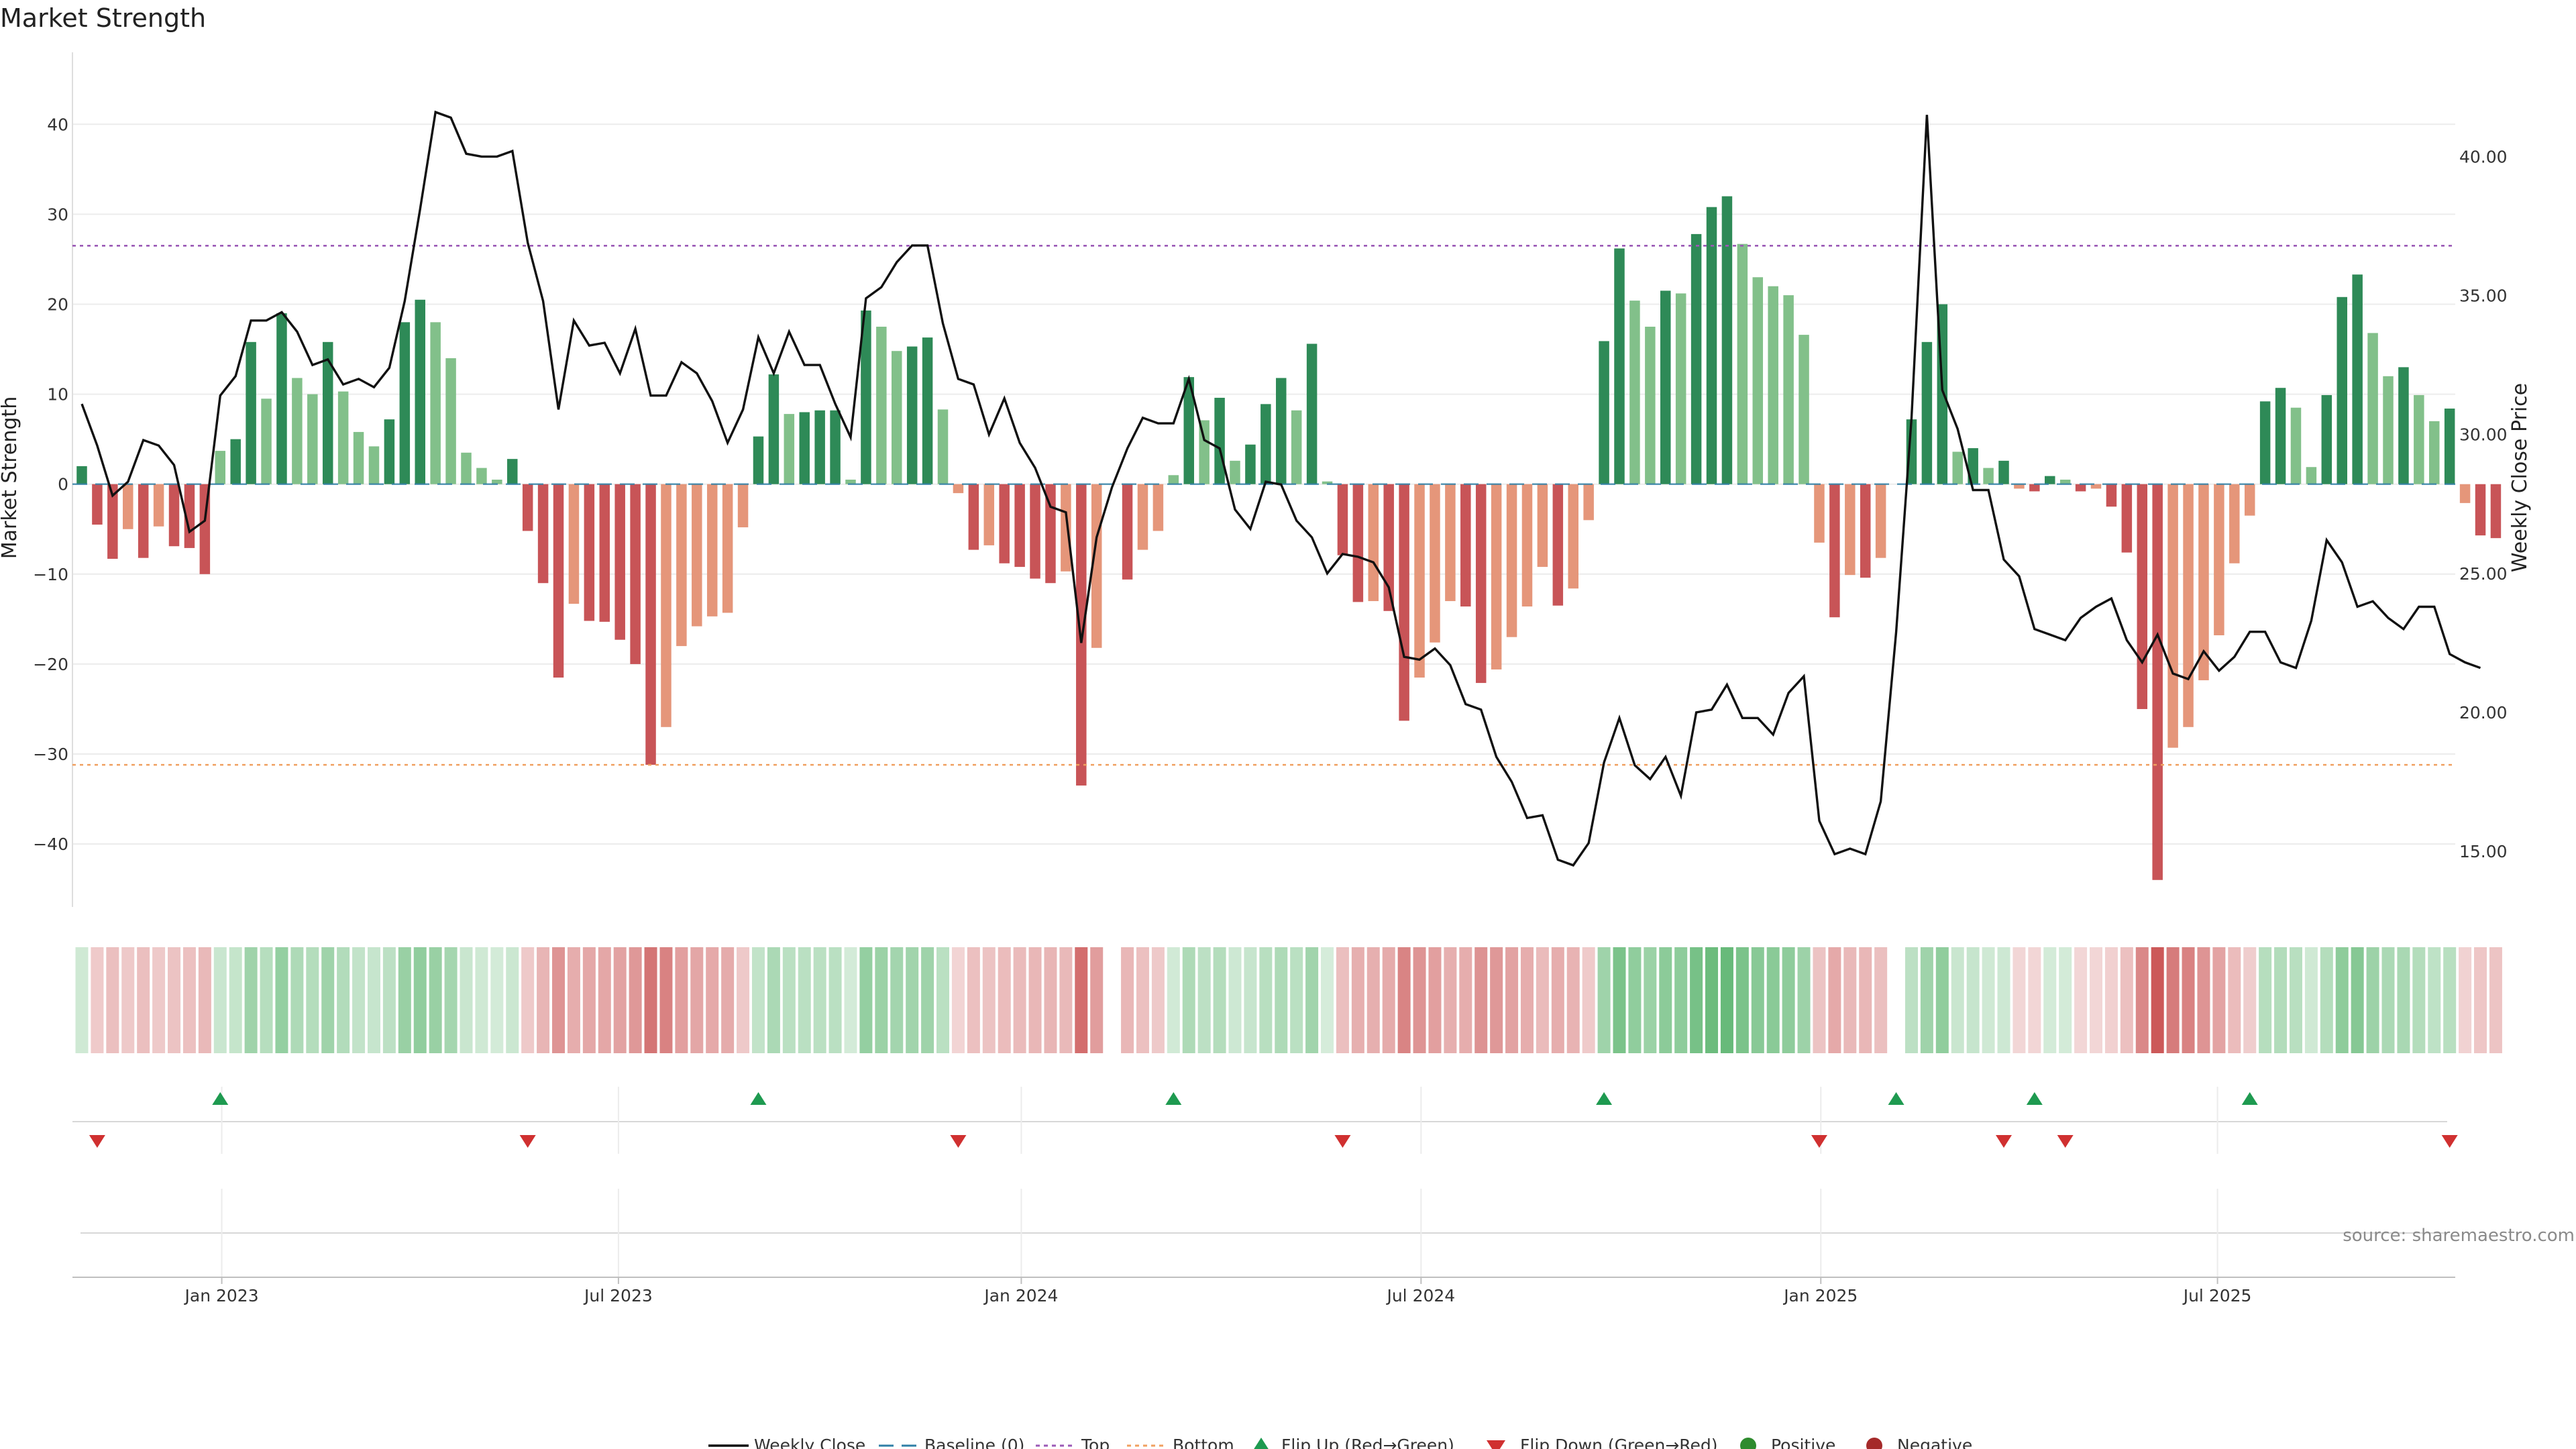 This screenshot has height=1449, width=2576. I want to click on right-y-tick-label: 40.00, so click(2483, 156).